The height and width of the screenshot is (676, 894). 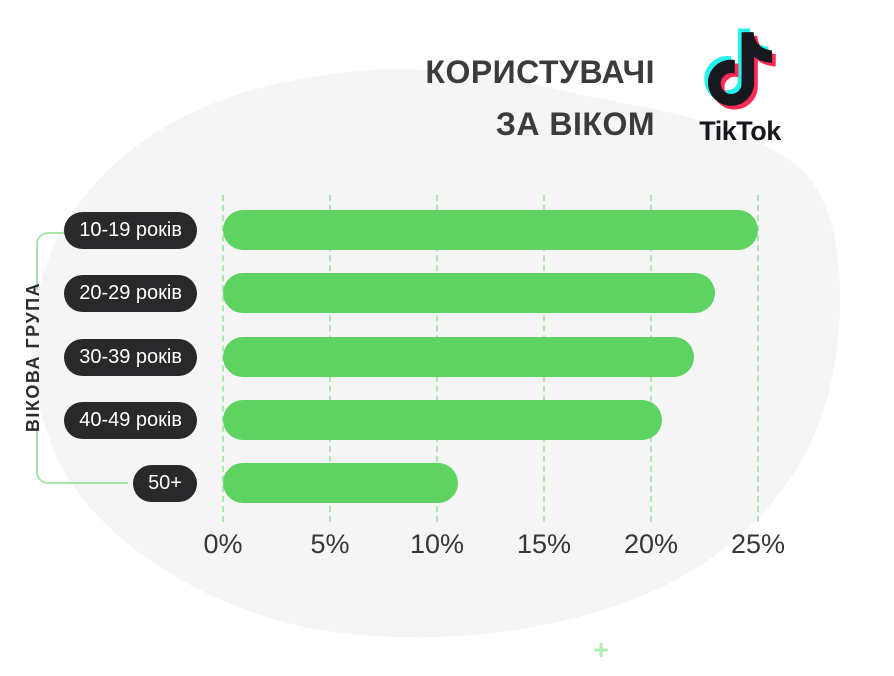 I want to click on chart-title: КОРИСТУВАЧІ ЗА ВІКОМ, so click(x=540, y=98).